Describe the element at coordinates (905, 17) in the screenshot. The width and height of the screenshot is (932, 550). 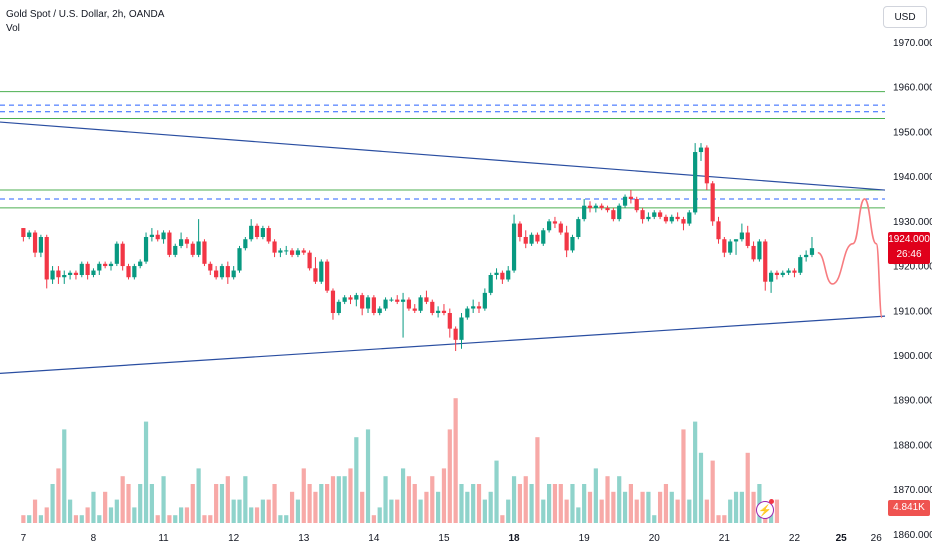
I see `currency-button: USD` at that location.